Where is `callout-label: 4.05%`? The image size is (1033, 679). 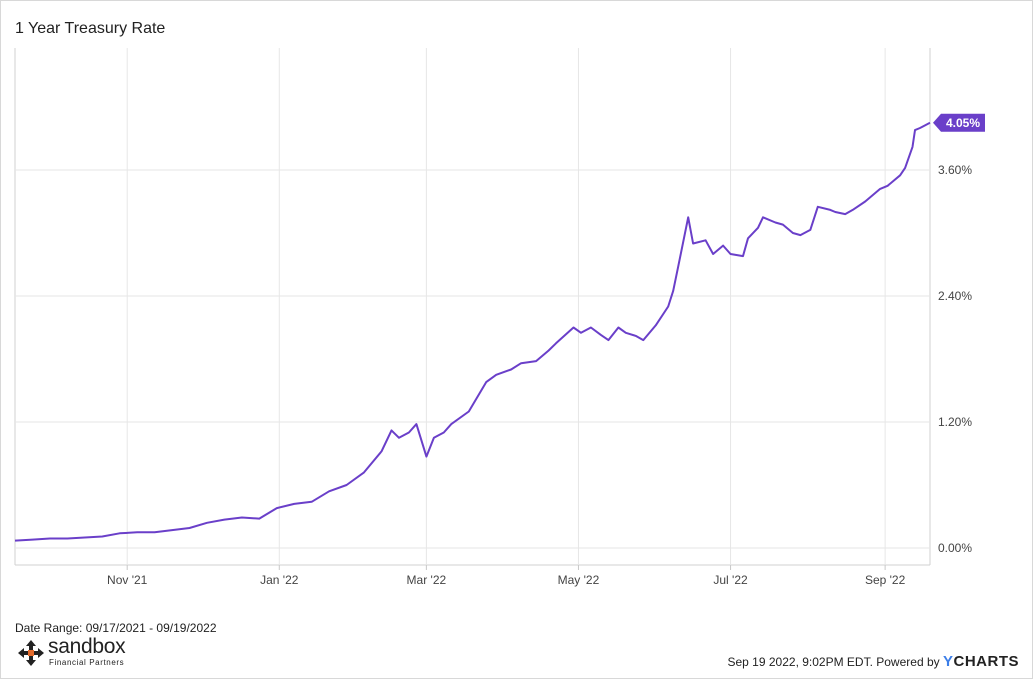
callout-label: 4.05% is located at coordinates (963, 123).